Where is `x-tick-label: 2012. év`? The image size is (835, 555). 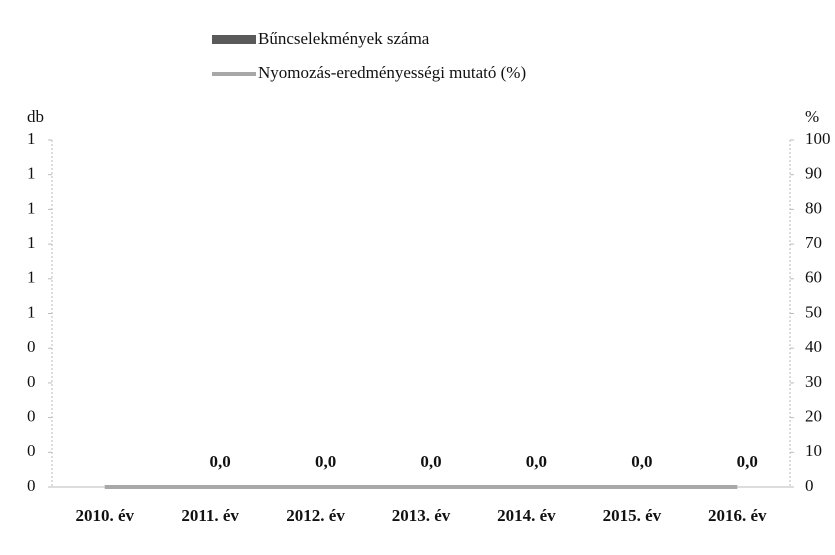 x-tick-label: 2012. év is located at coordinates (315, 515).